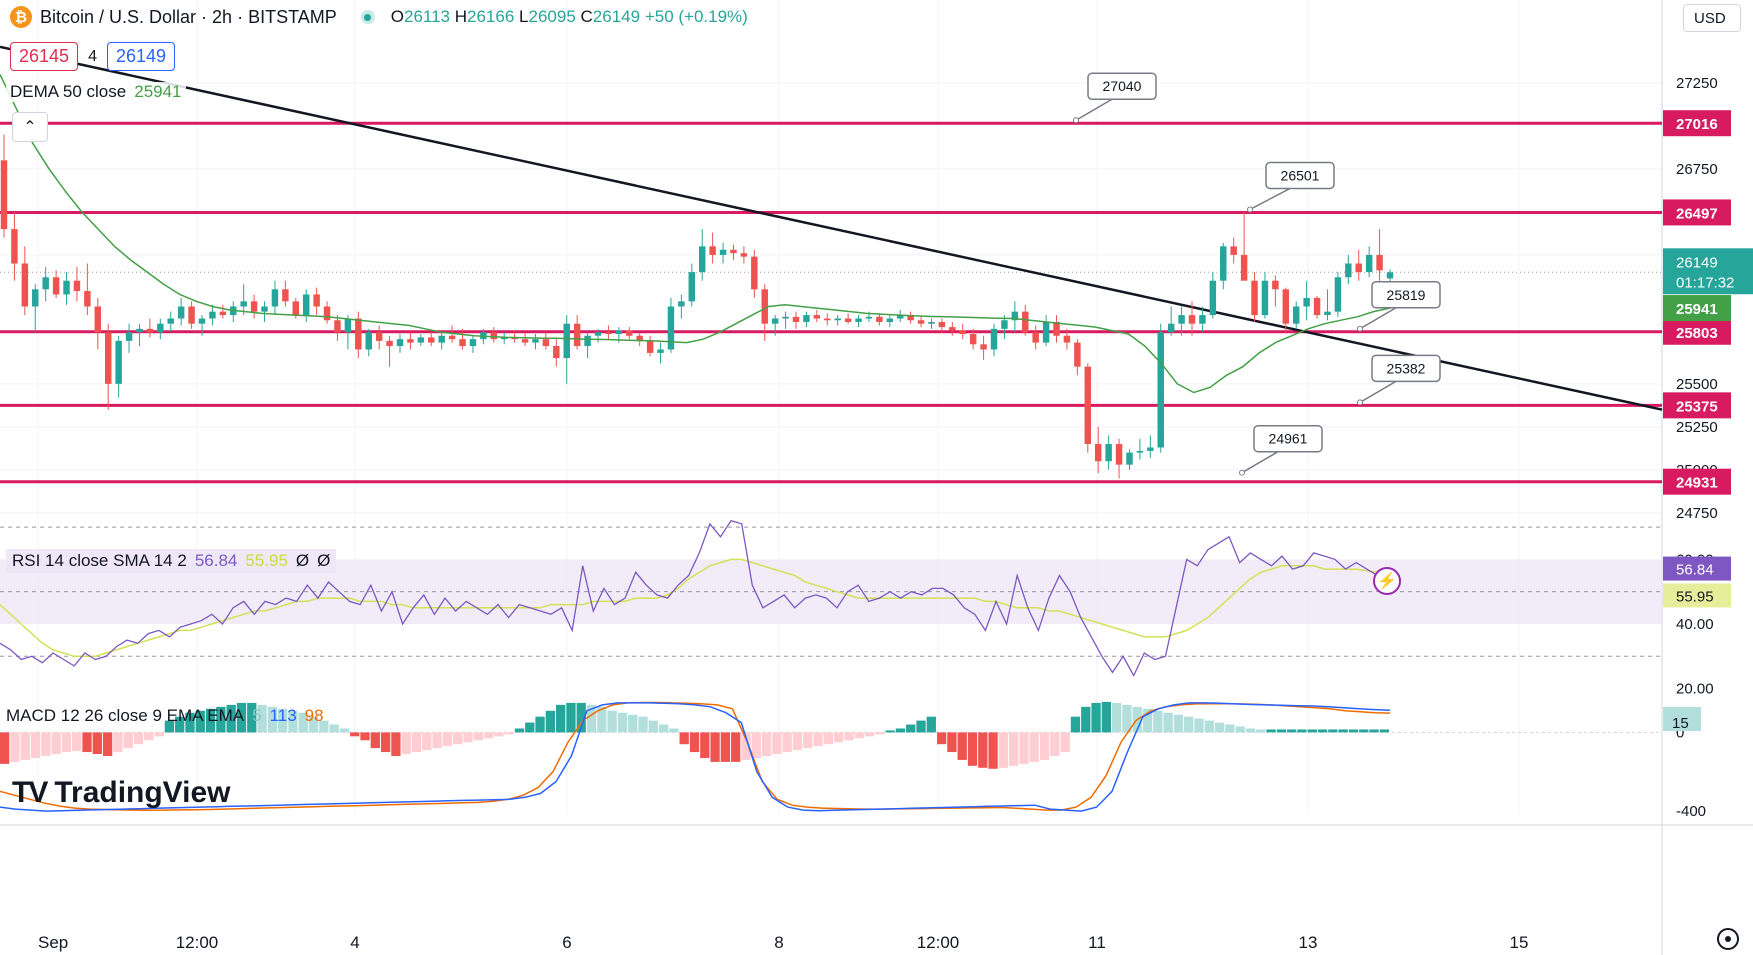  What do you see at coordinates (188, 16) in the screenshot?
I see `symbol-title: Bitcoin / U.S. Dollar · 2h · BITSTAMP` at bounding box center [188, 16].